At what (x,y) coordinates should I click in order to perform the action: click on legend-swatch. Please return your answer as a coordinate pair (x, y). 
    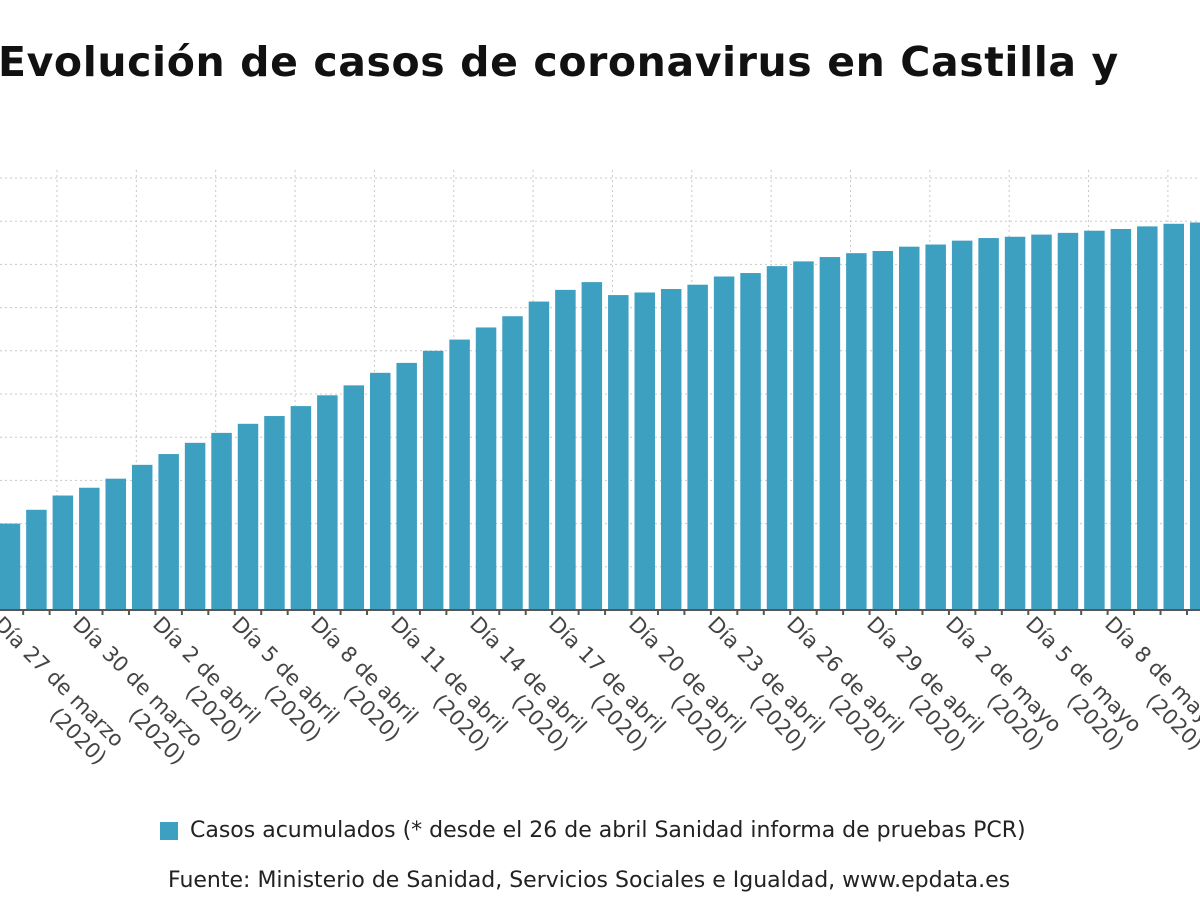
    Looking at the image, I should click on (169, 830).